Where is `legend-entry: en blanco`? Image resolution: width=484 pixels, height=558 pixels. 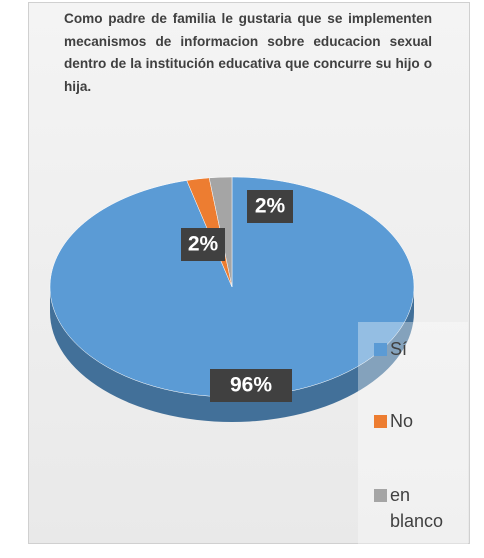 legend-entry: en blanco is located at coordinates (419, 508).